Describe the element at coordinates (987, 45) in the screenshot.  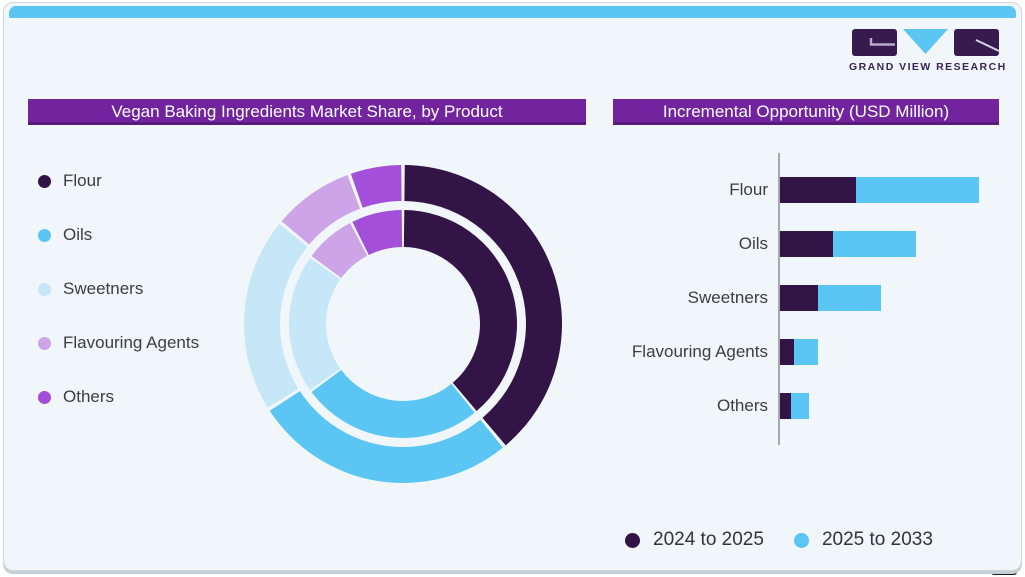
I see `logo-r-glyph` at that location.